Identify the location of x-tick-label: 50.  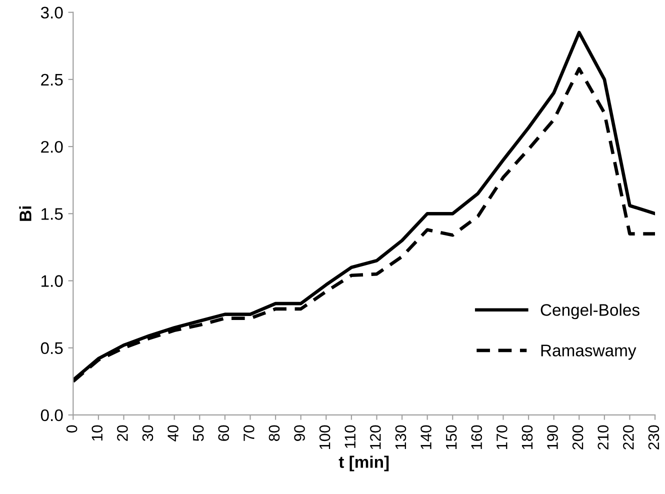
(198, 433).